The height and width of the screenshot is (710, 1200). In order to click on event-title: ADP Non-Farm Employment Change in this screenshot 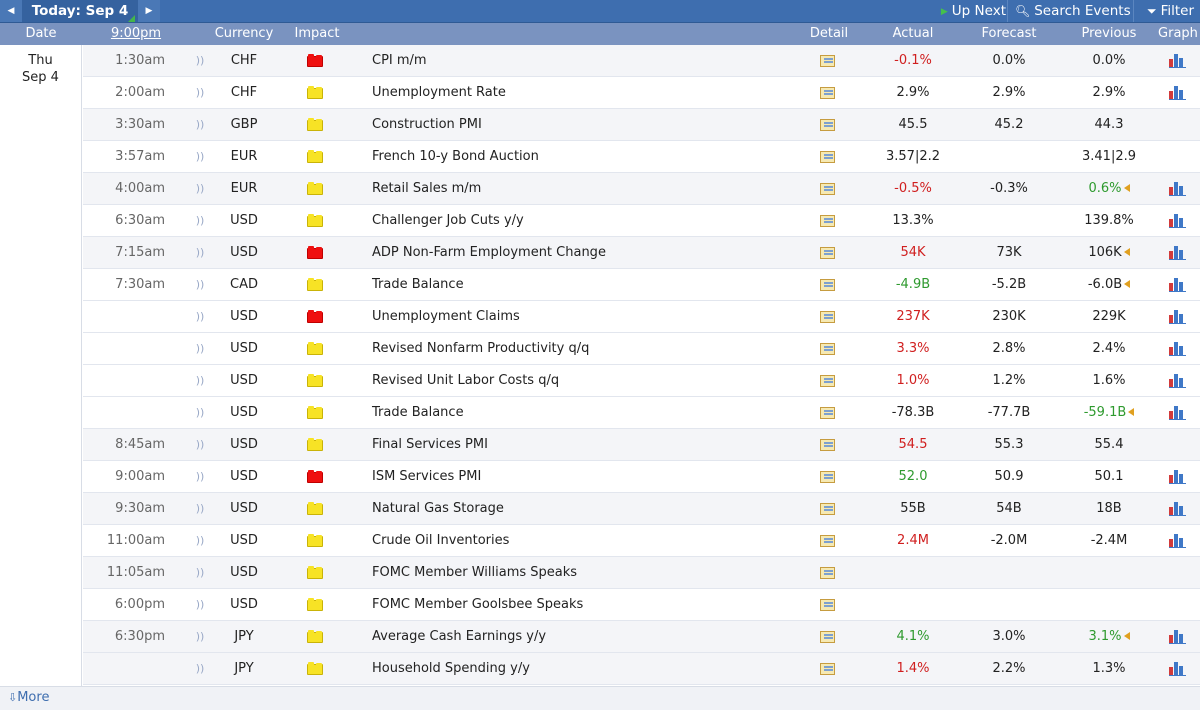, I will do `click(489, 252)`.